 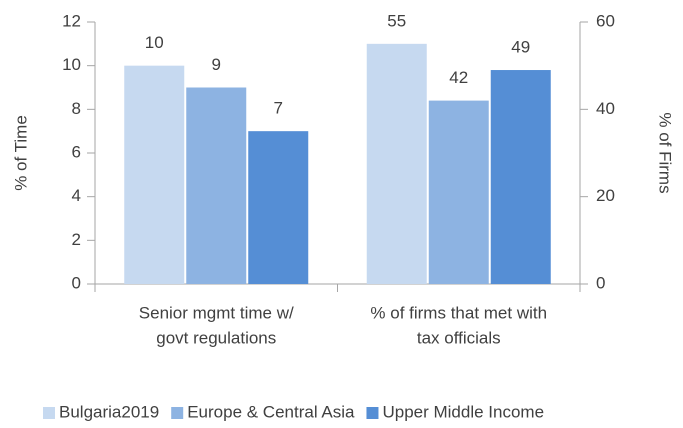 I want to click on data-label: 49, so click(x=520, y=47).